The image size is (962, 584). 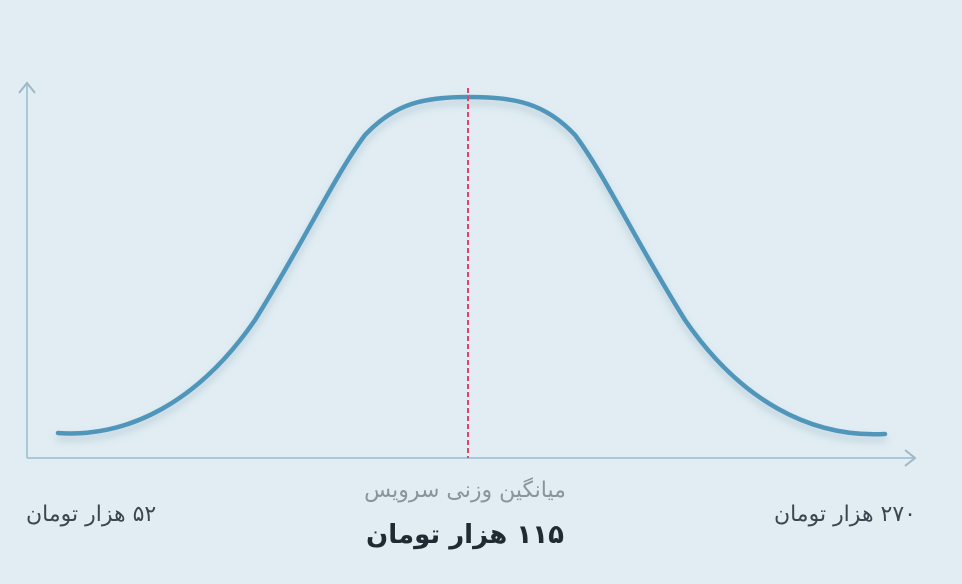 What do you see at coordinates (845, 514) in the screenshot?
I see `max-price-label: ۲۷۰ هزار تومان` at bounding box center [845, 514].